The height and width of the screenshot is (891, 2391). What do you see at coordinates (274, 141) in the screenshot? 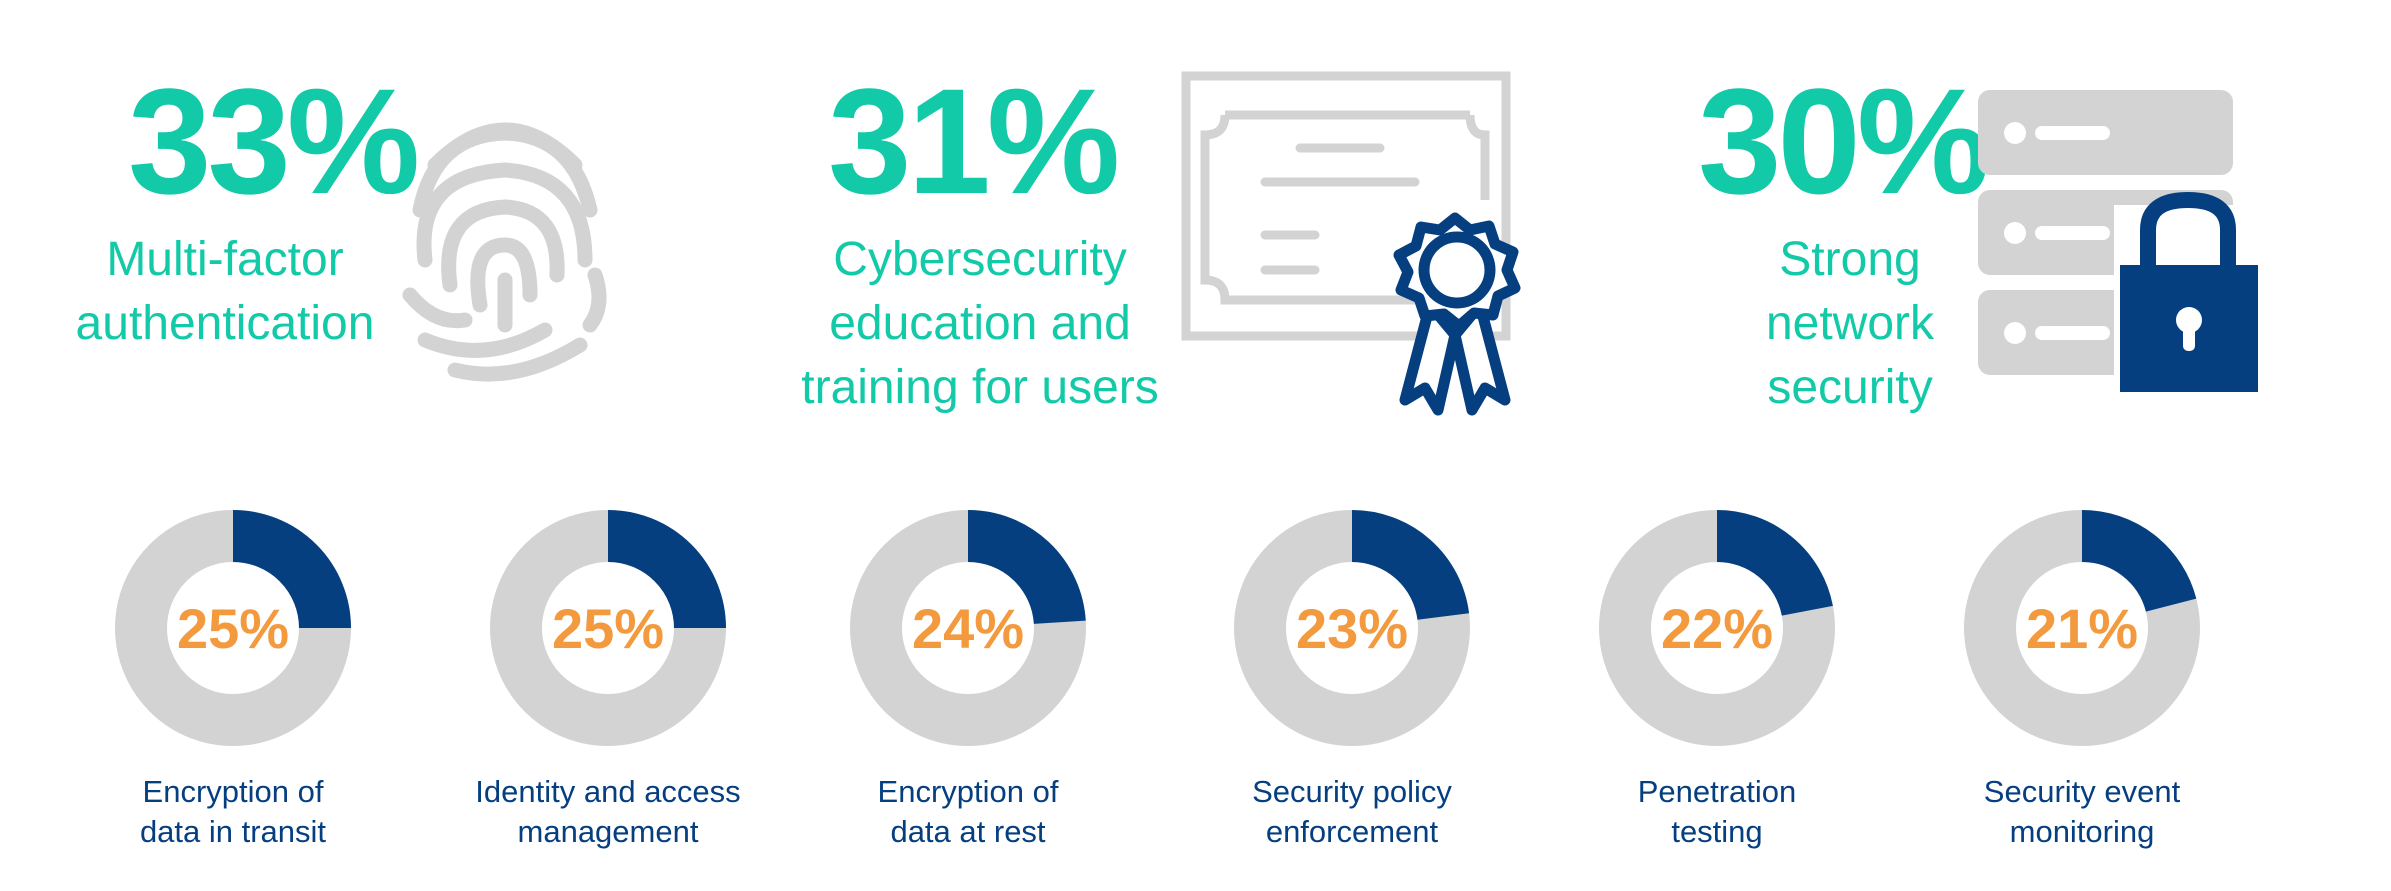
I see `highlight-value-mfa: 33%` at bounding box center [274, 141].